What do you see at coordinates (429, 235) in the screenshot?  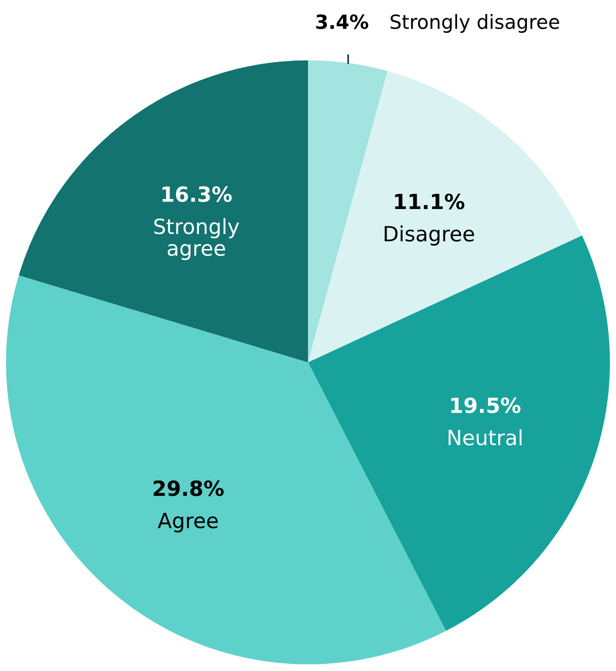 I see `slice-label: Disagree` at bounding box center [429, 235].